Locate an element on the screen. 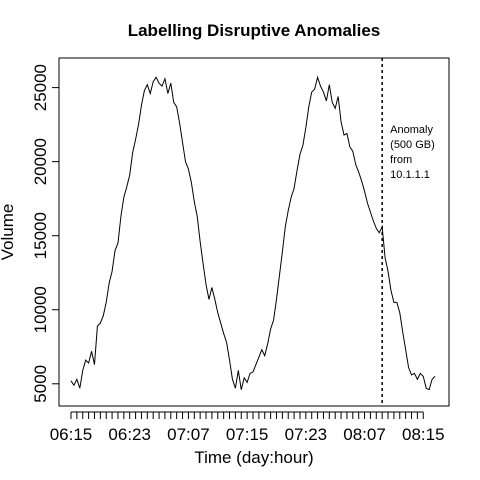 The height and width of the screenshot is (480, 480). y-tick-label: 25000 is located at coordinates (40, 87).